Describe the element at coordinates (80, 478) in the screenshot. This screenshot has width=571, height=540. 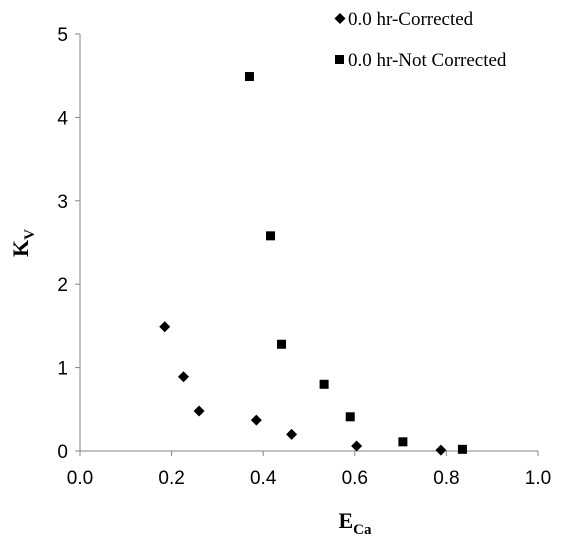
I see `x-tick-label: 0.0` at that location.